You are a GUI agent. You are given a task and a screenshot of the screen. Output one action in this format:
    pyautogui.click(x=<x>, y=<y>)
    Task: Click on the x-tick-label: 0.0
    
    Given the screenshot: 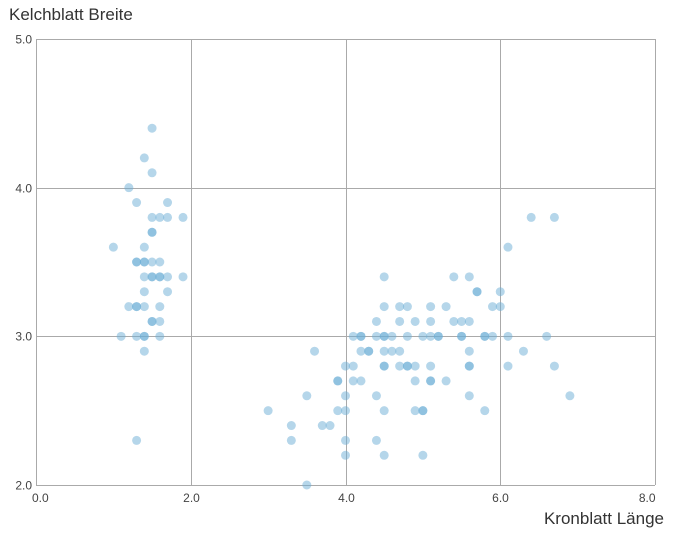 What is the action you would take?
    pyautogui.click(x=40, y=498)
    